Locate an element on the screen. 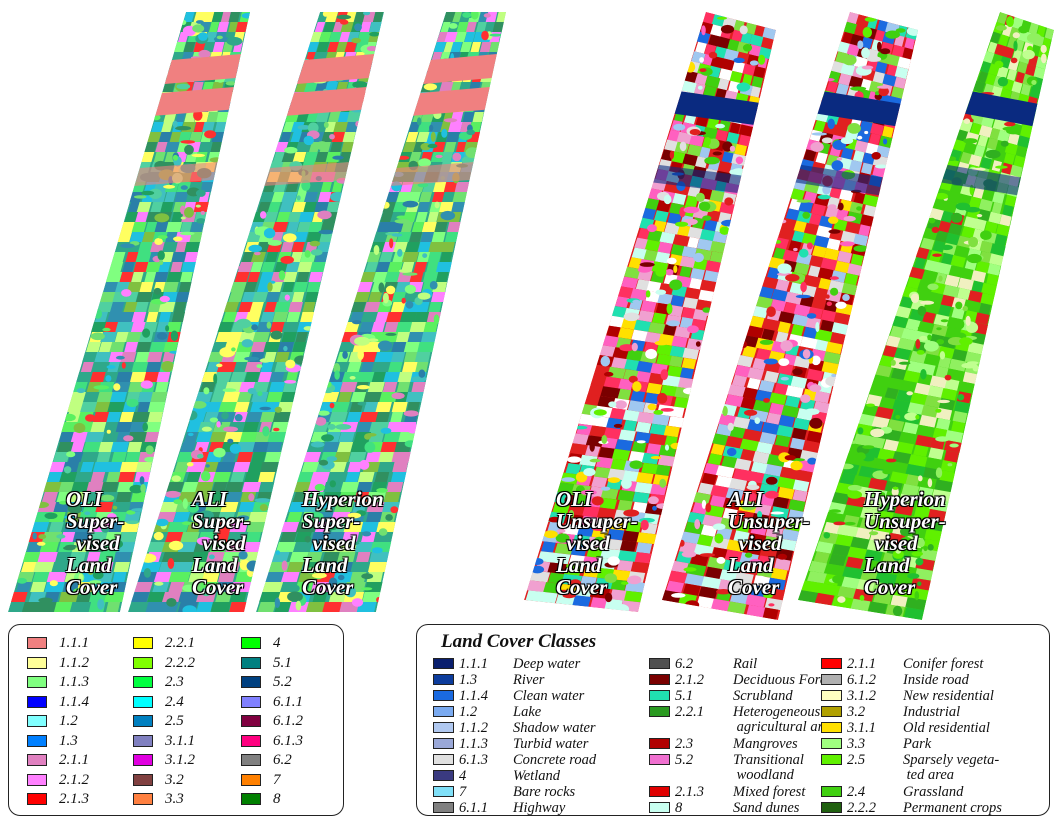  class-code: 1.1.4 is located at coordinates (473, 696).